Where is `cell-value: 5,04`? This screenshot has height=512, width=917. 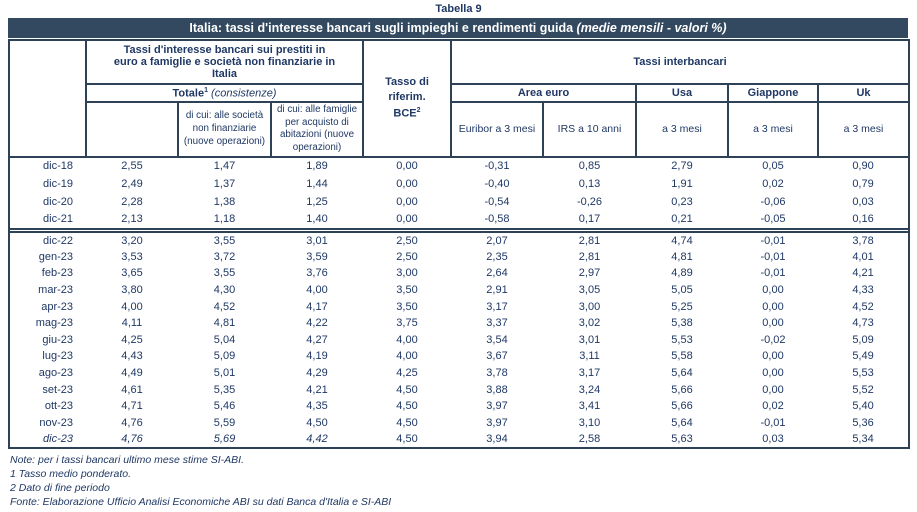
cell-value: 5,04 is located at coordinates (224, 339).